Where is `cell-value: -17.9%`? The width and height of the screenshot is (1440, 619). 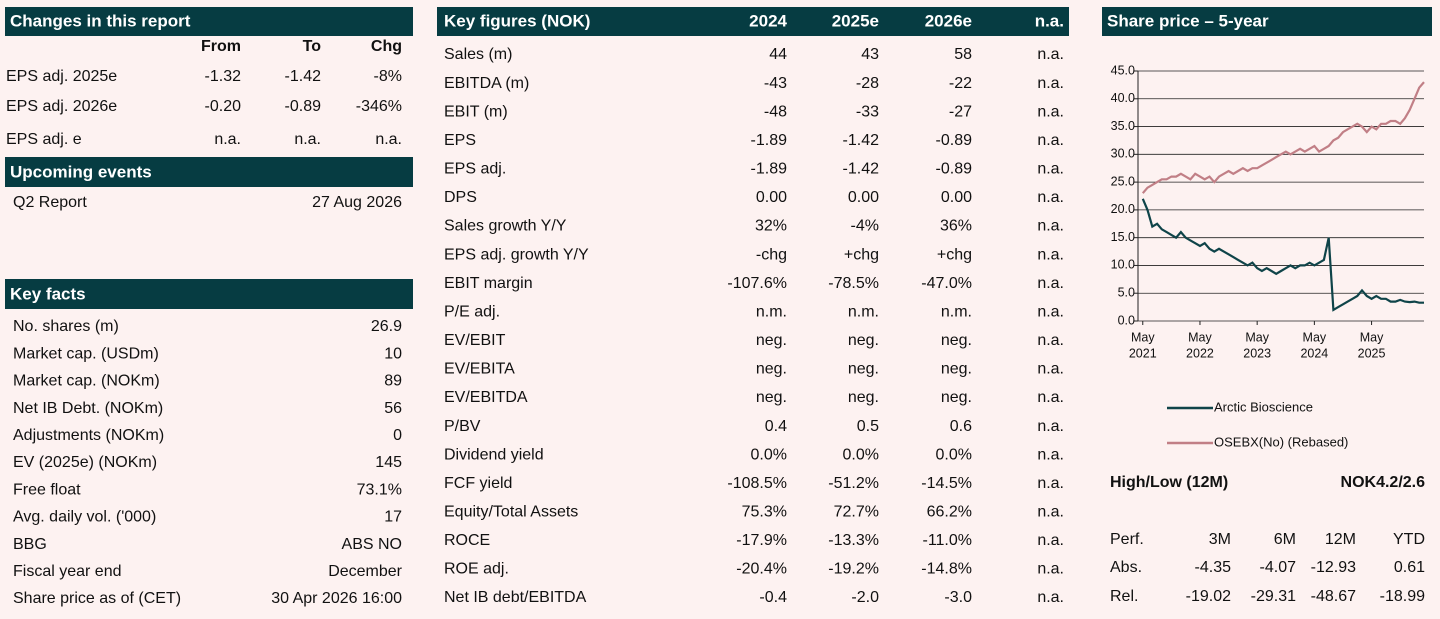 cell-value: -17.9% is located at coordinates (761, 540).